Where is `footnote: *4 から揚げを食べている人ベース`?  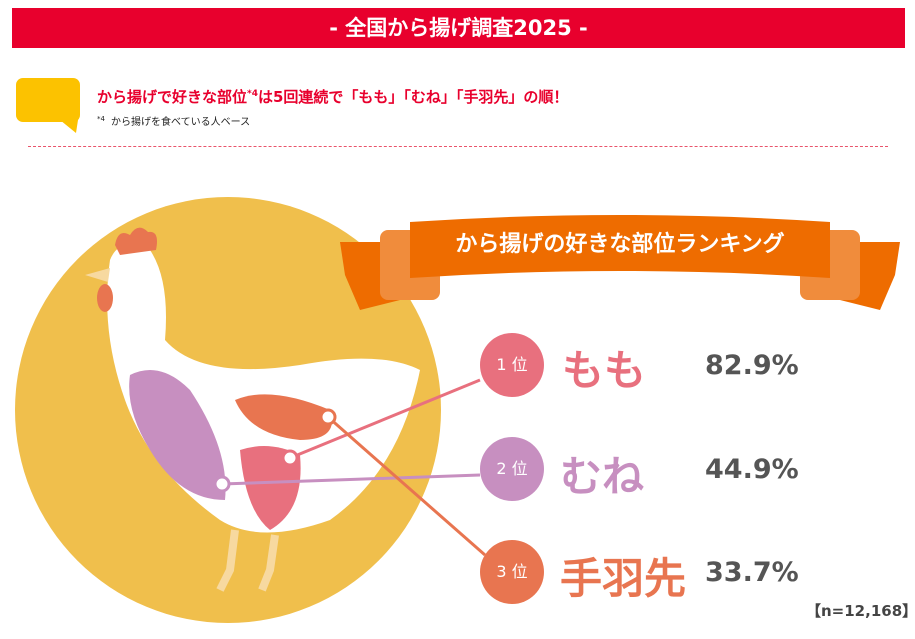
footnote: *4 から揚げを食べている人ベース is located at coordinates (174, 121).